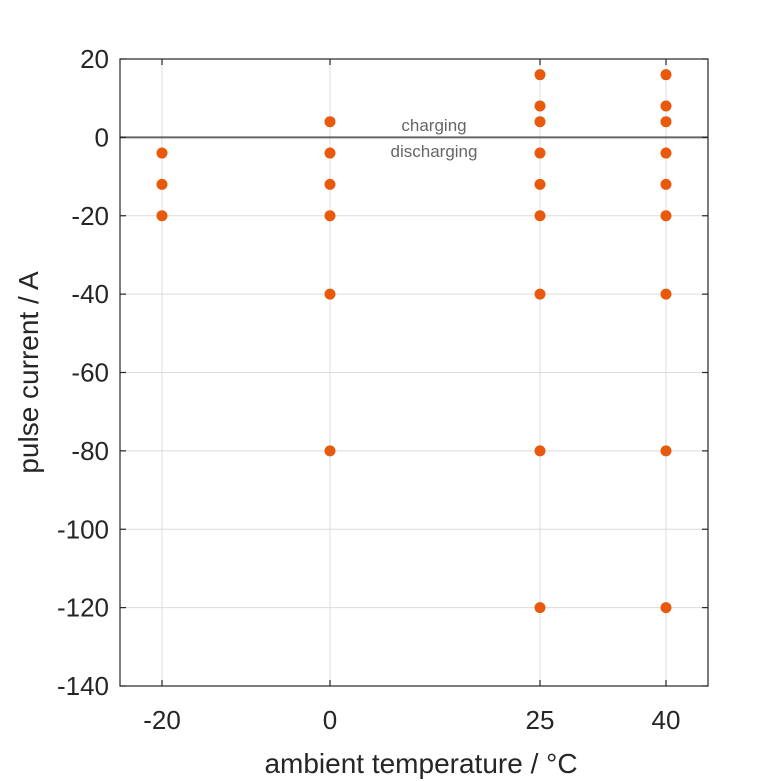 The image size is (781, 781). I want to click on y-axis-label: pulse current / A, so click(28, 372).